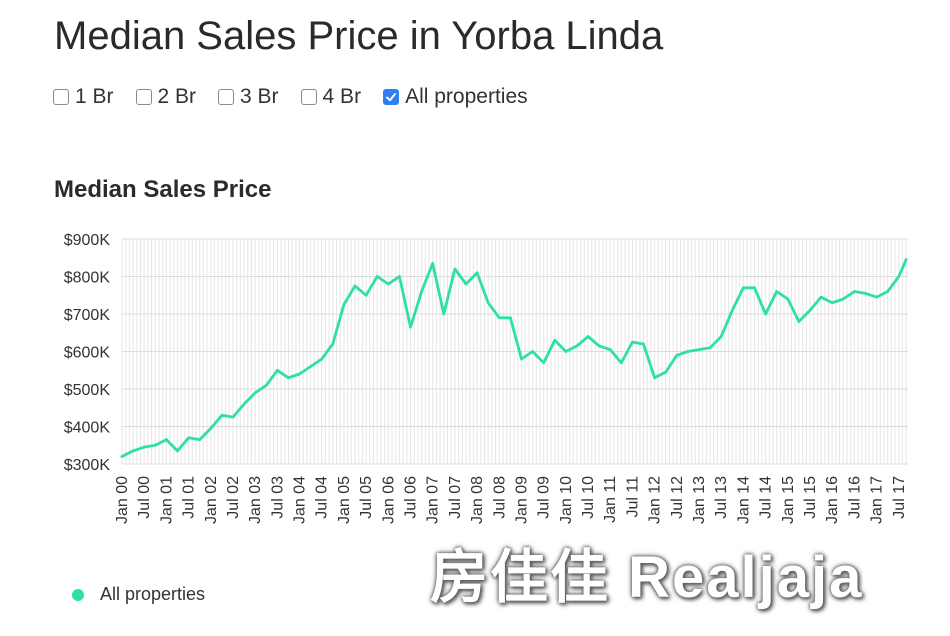 Image resolution: width=950 pixels, height=636 pixels. What do you see at coordinates (466, 96) in the screenshot?
I see `filter-all-properties-label: All properties` at bounding box center [466, 96].